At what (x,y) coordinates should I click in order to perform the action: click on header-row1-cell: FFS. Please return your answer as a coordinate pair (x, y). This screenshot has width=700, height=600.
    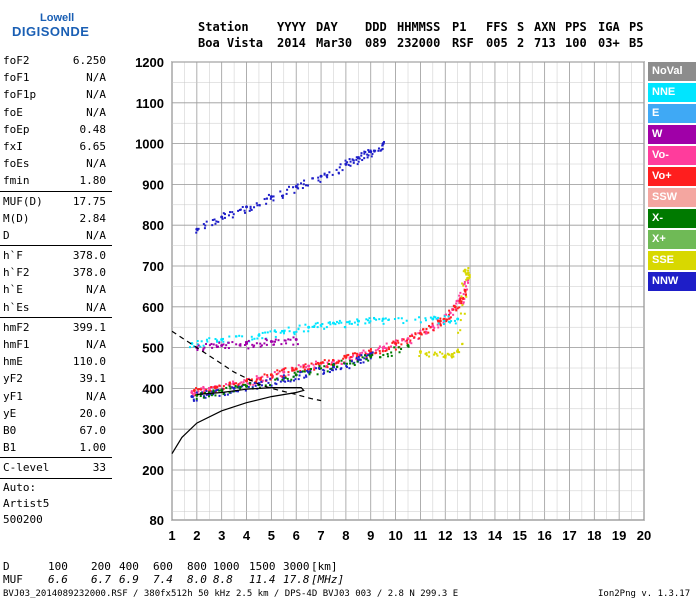
    Looking at the image, I should click on (497, 27).